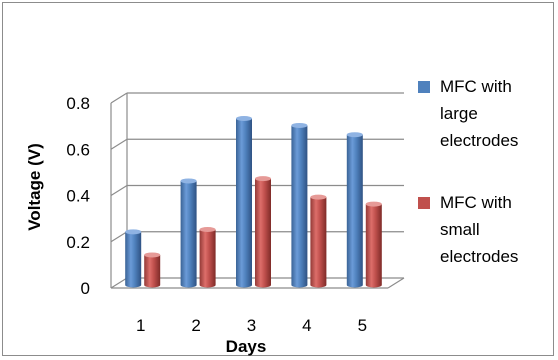 The width and height of the screenshot is (558, 360). I want to click on y-tick-labels: 0 0.2 0.4 0.6 0.8, so click(78, 196).